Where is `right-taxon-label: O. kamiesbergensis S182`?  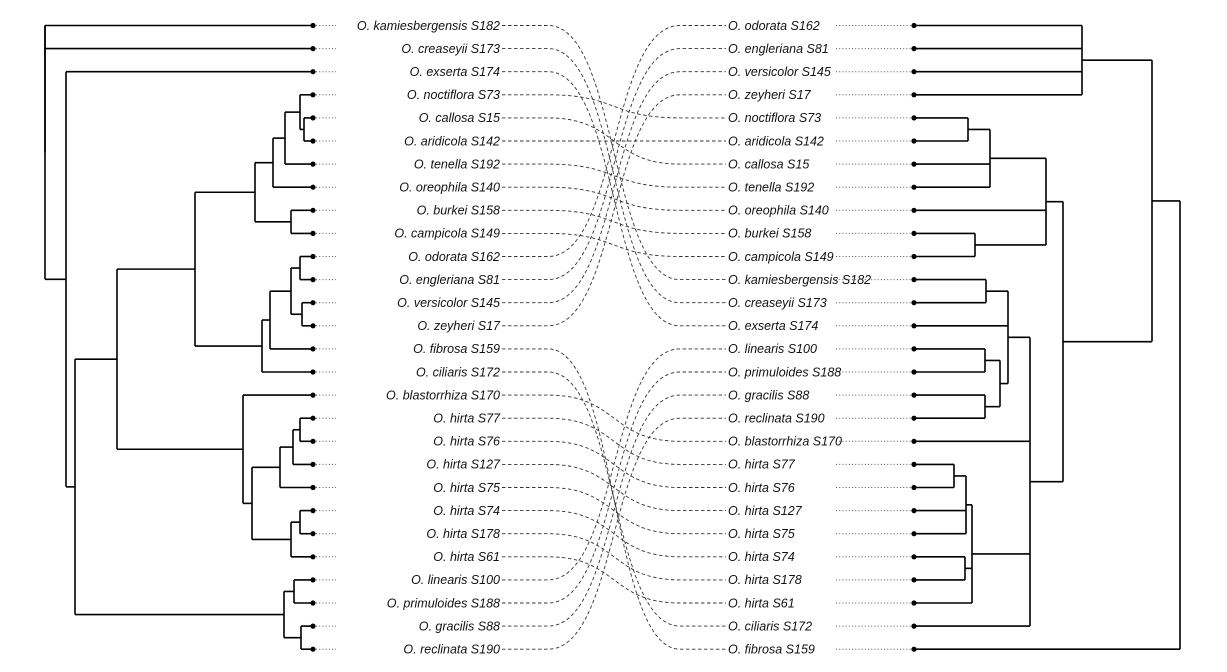 right-taxon-label: O. kamiesbergensis S182 is located at coordinates (799, 280).